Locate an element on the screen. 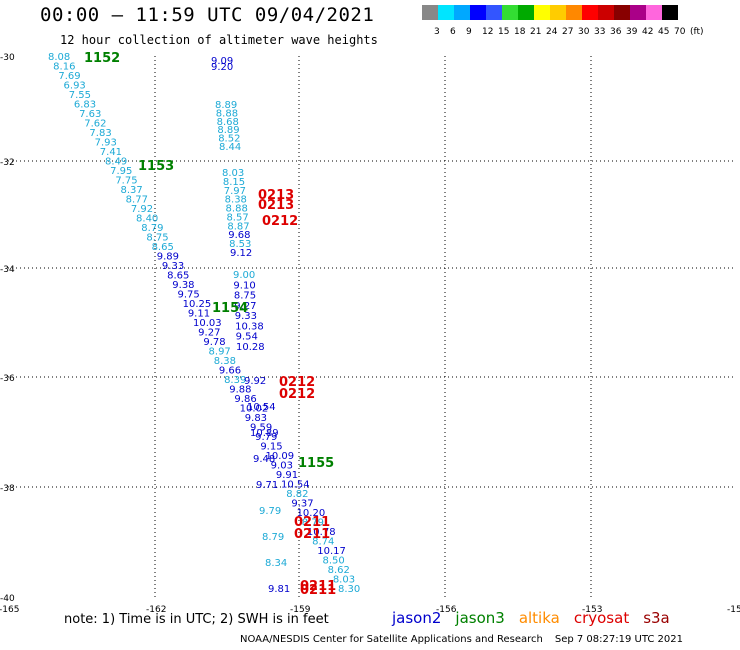  color-scale-label: 9 is located at coordinates (469, 32).